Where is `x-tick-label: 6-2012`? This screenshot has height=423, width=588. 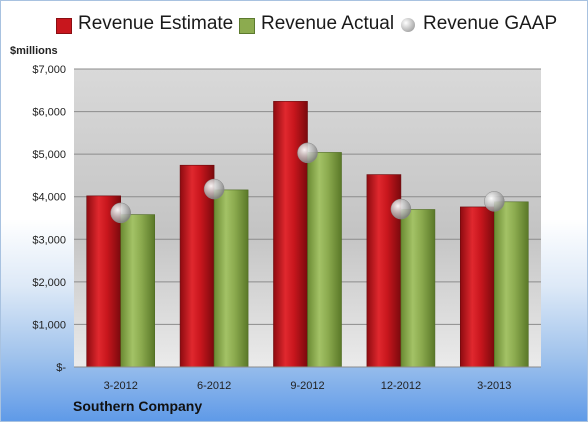 x-tick-label: 6-2012 is located at coordinates (214, 386).